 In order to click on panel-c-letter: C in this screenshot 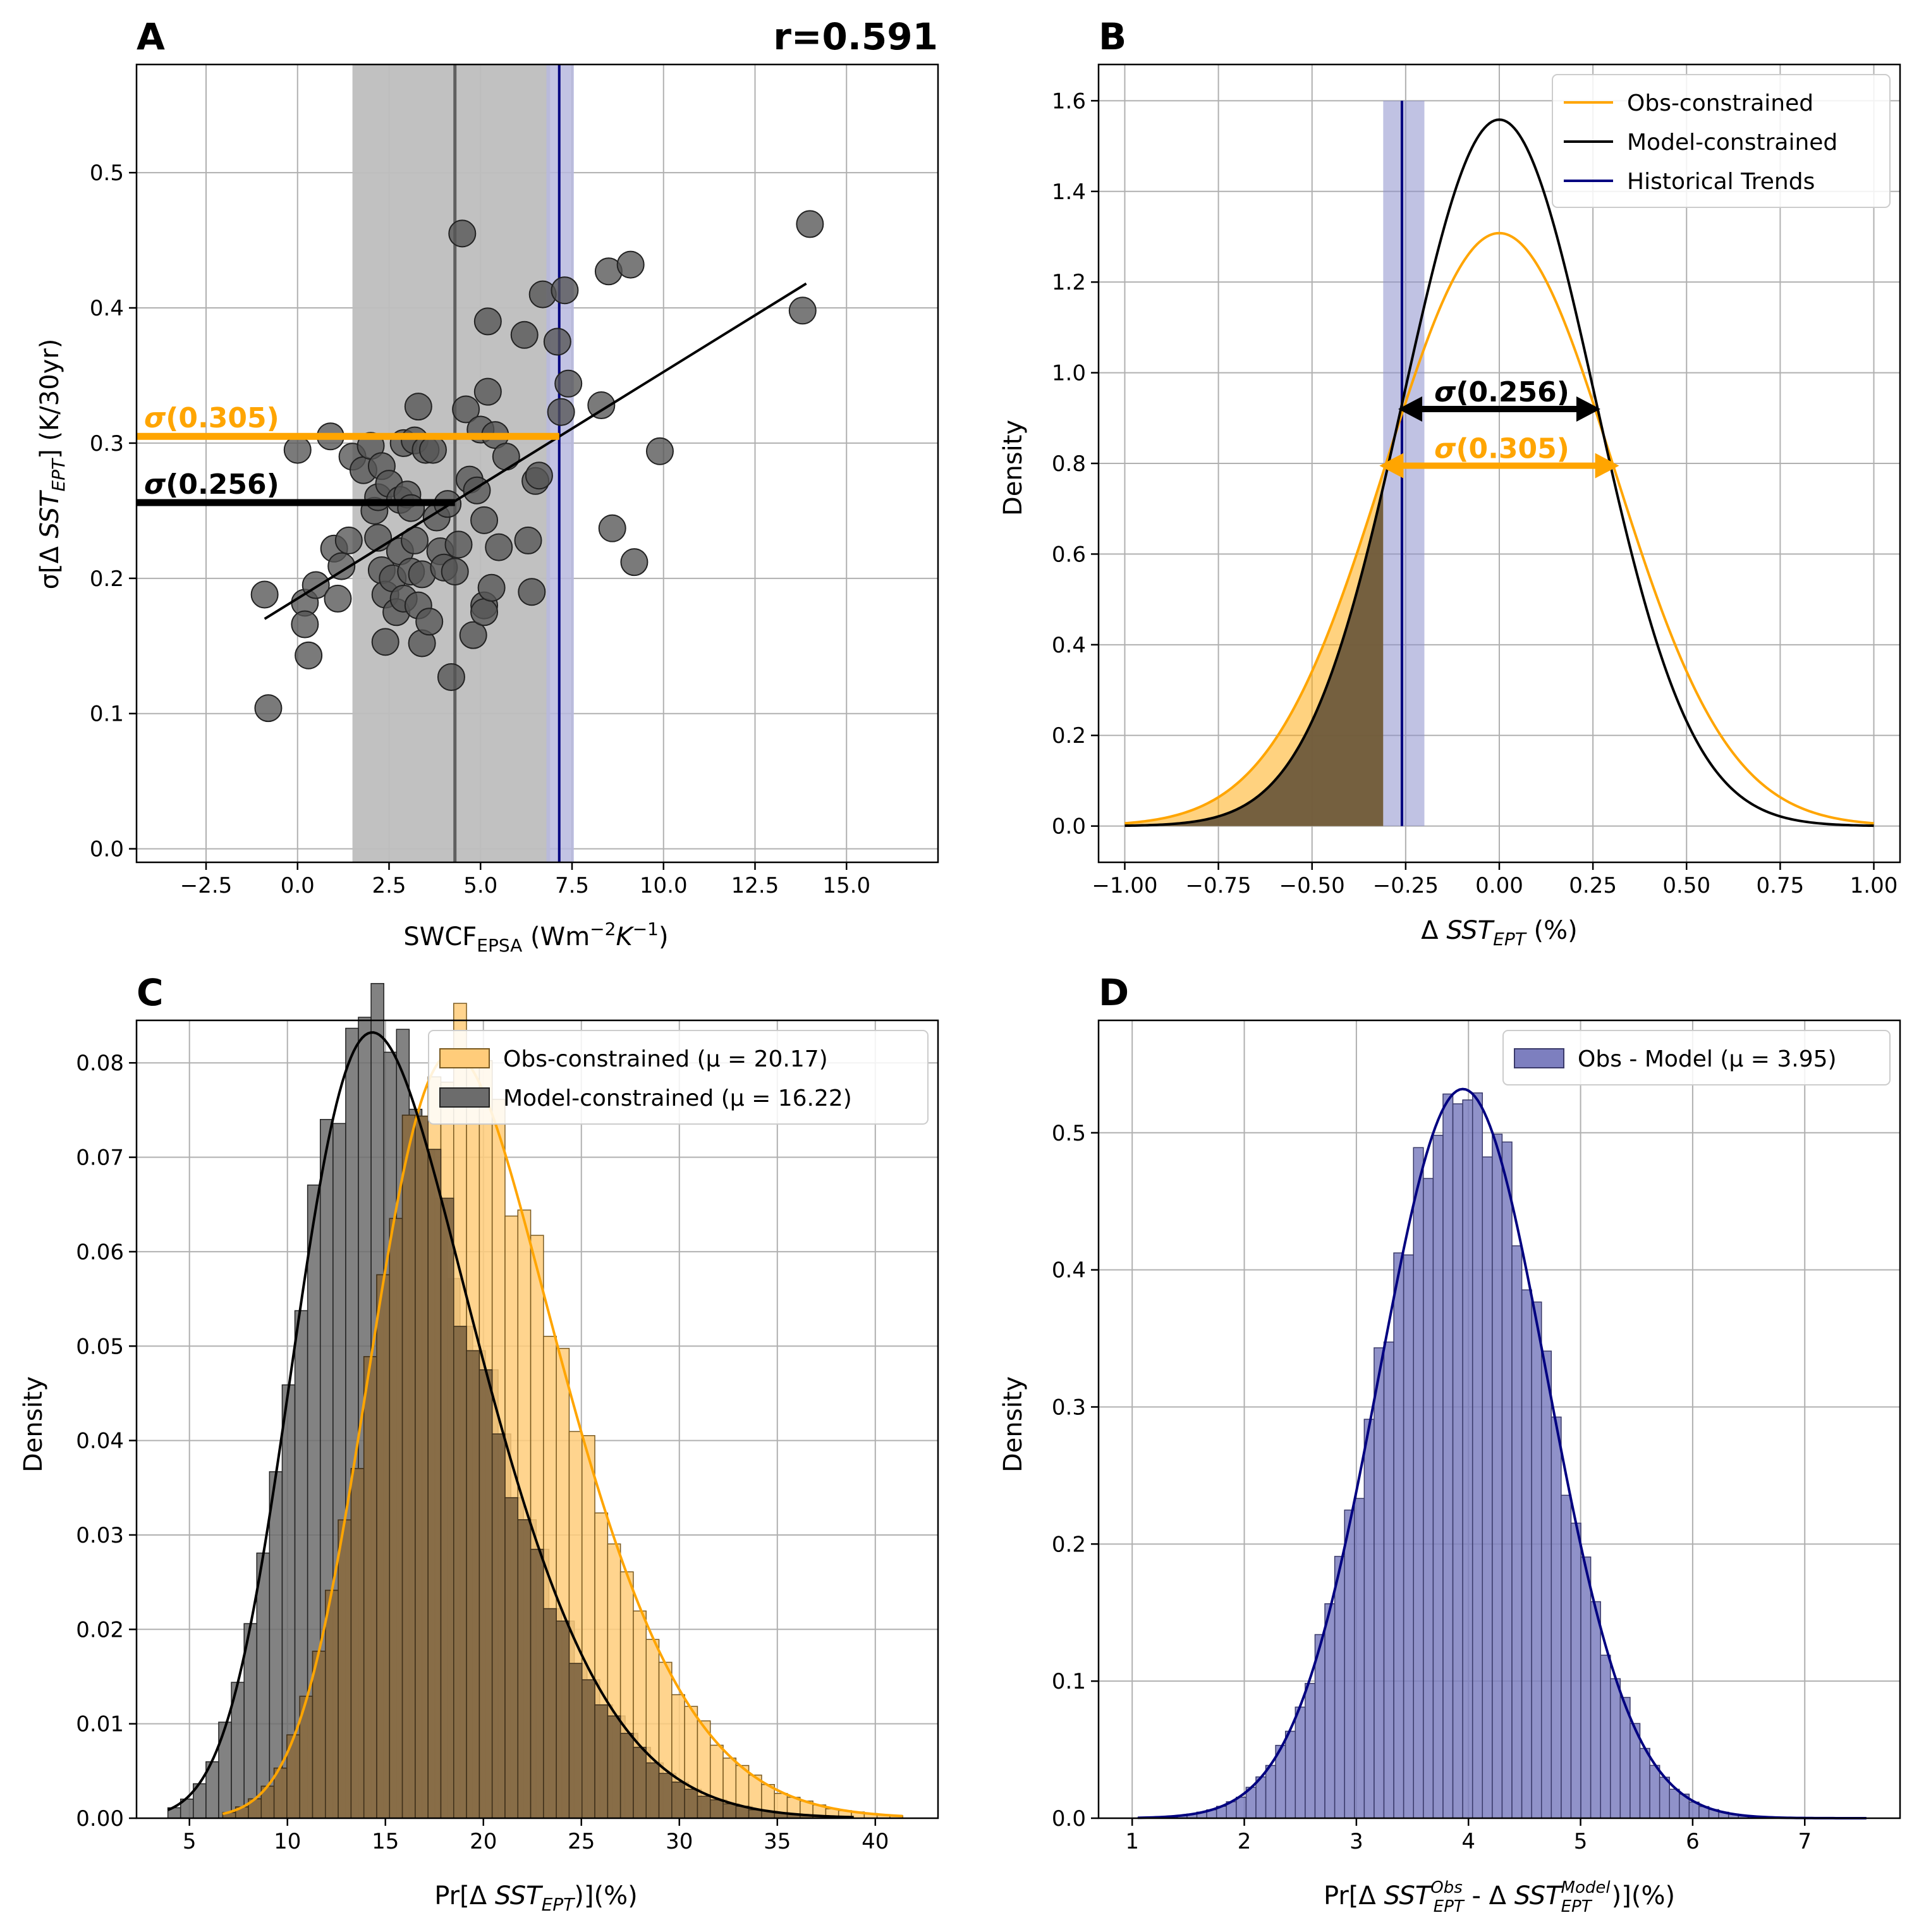, I will do `click(150, 992)`.